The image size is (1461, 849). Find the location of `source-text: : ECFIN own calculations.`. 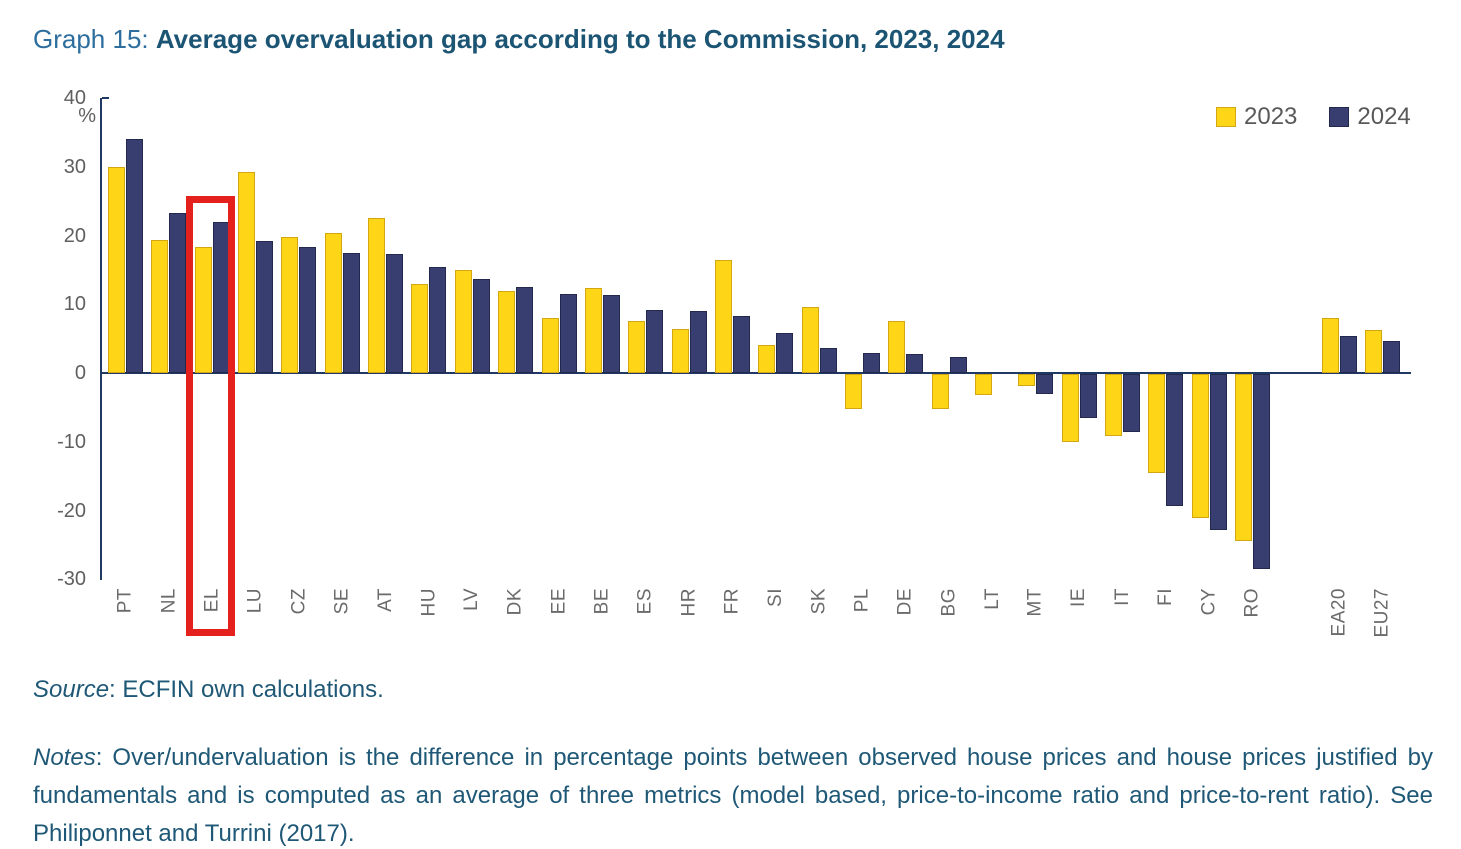

source-text: : ECFIN own calculations. is located at coordinates (246, 689).